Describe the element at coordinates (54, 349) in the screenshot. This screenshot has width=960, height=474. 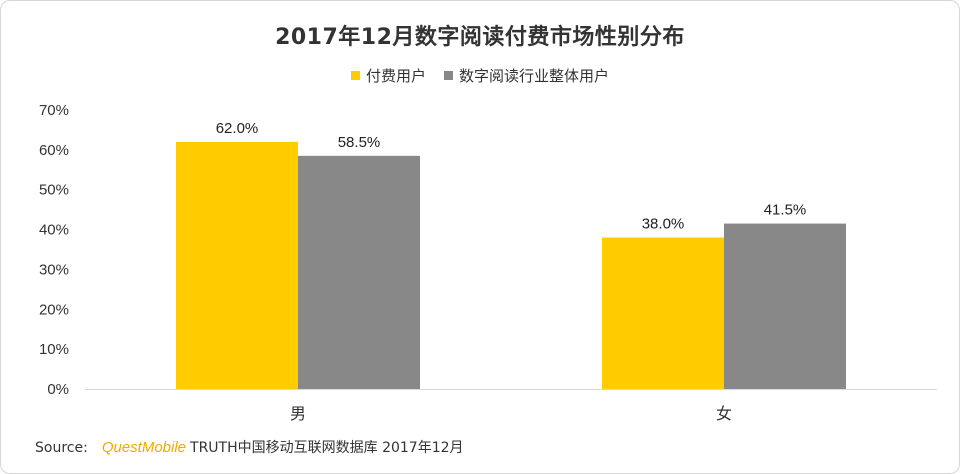
I see `y-tick-label: 10%` at that location.